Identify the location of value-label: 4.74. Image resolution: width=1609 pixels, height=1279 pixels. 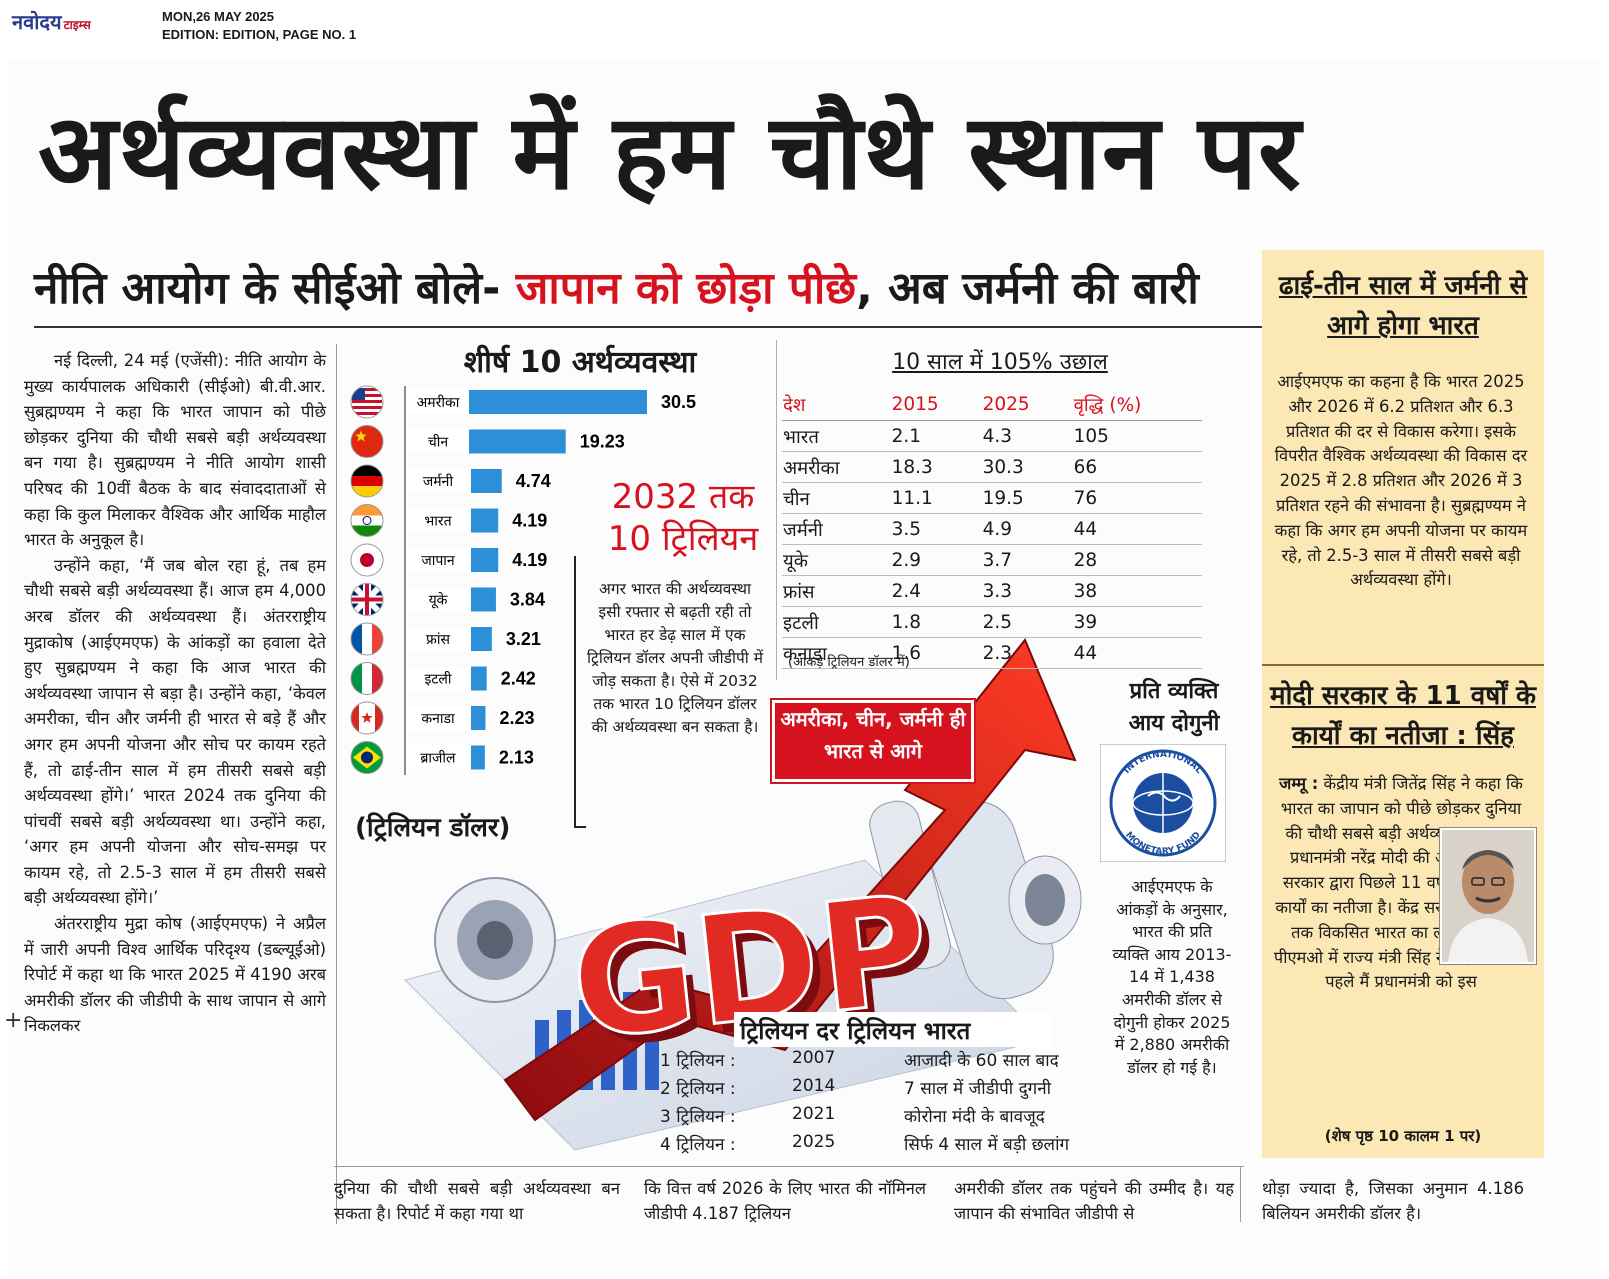
(533, 481).